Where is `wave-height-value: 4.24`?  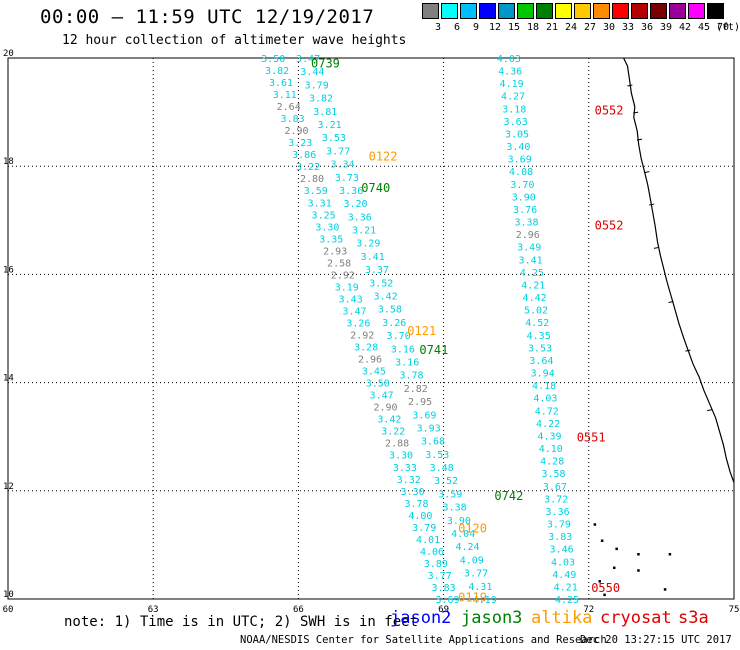
wave-height-value: 4.24 is located at coordinates (467, 547).